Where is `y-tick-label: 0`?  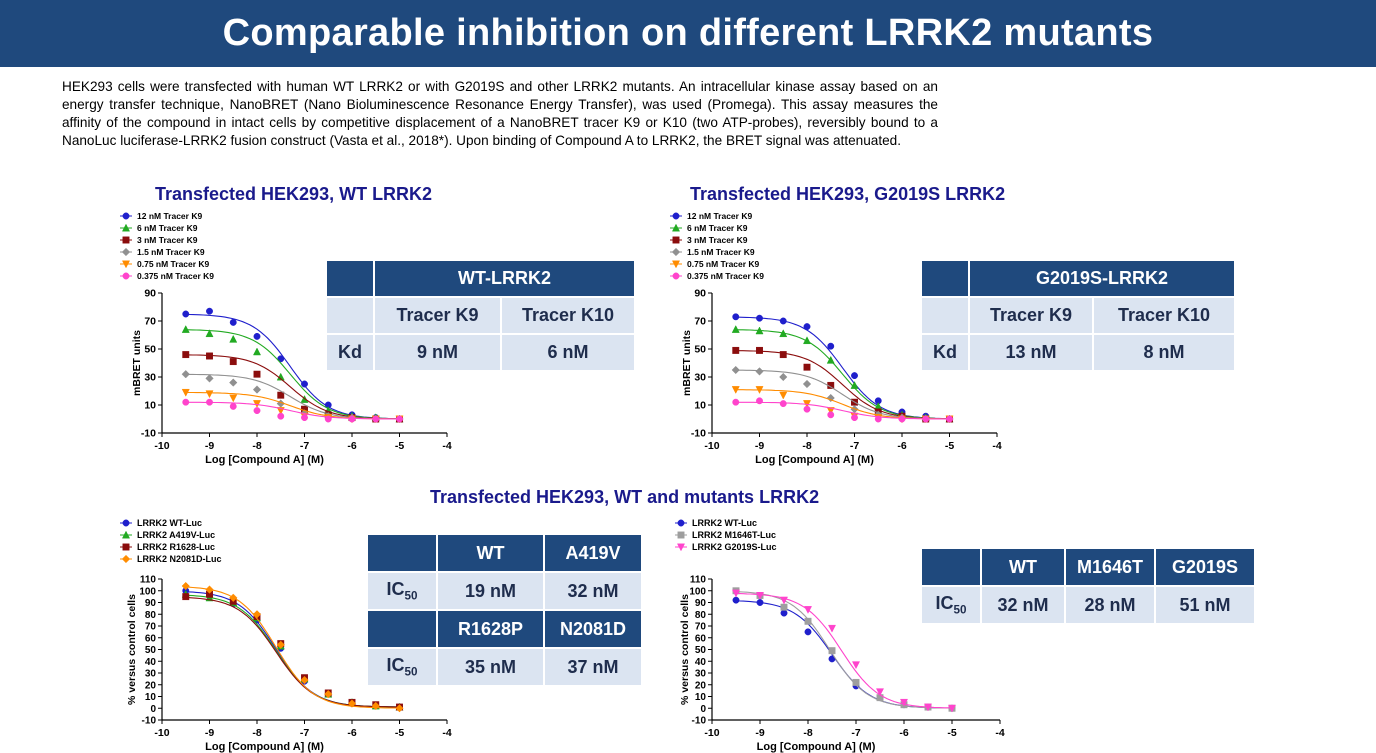
y-tick-label: 0 is located at coordinates (153, 709).